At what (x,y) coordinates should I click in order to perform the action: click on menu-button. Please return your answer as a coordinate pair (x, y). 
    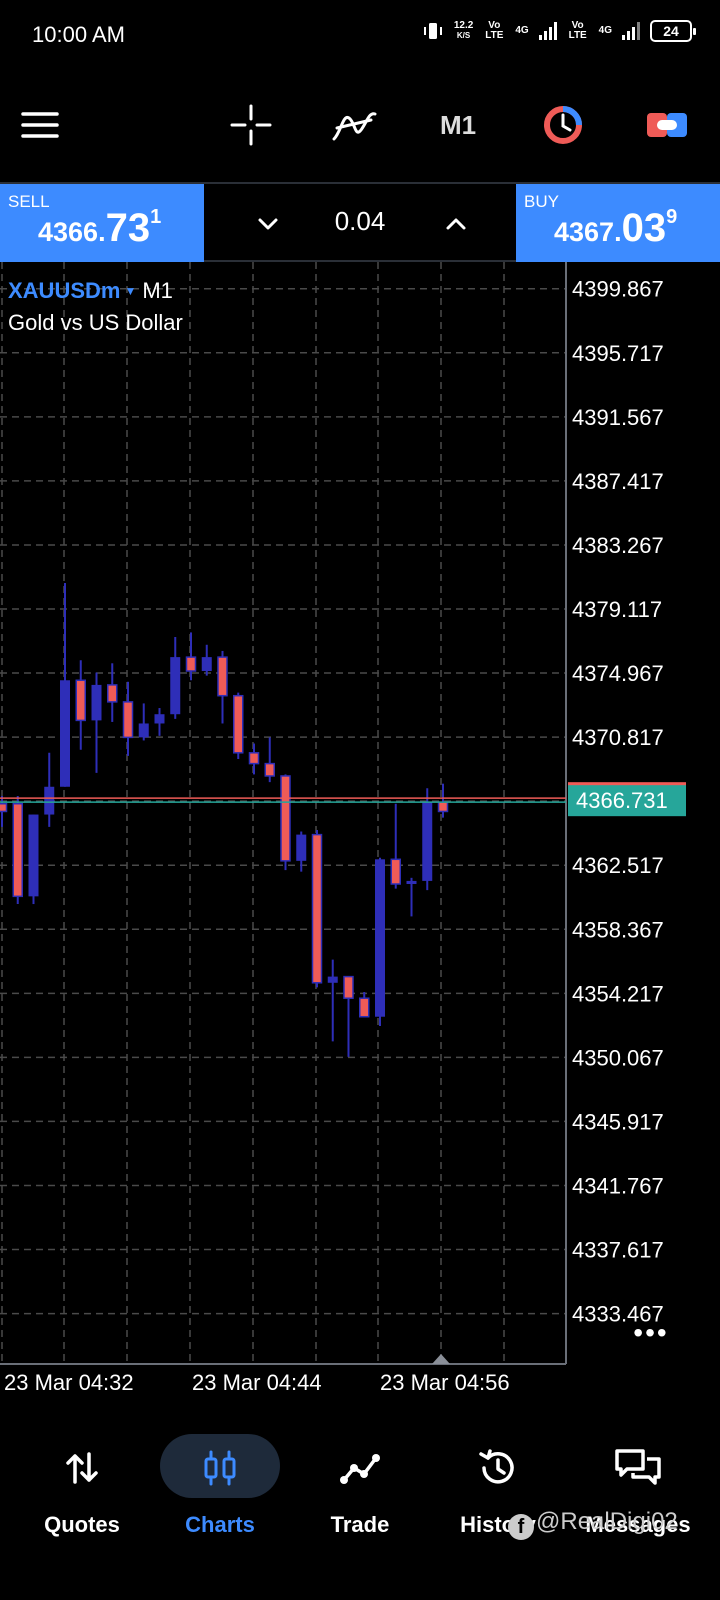
    Looking at the image, I should click on (40, 125).